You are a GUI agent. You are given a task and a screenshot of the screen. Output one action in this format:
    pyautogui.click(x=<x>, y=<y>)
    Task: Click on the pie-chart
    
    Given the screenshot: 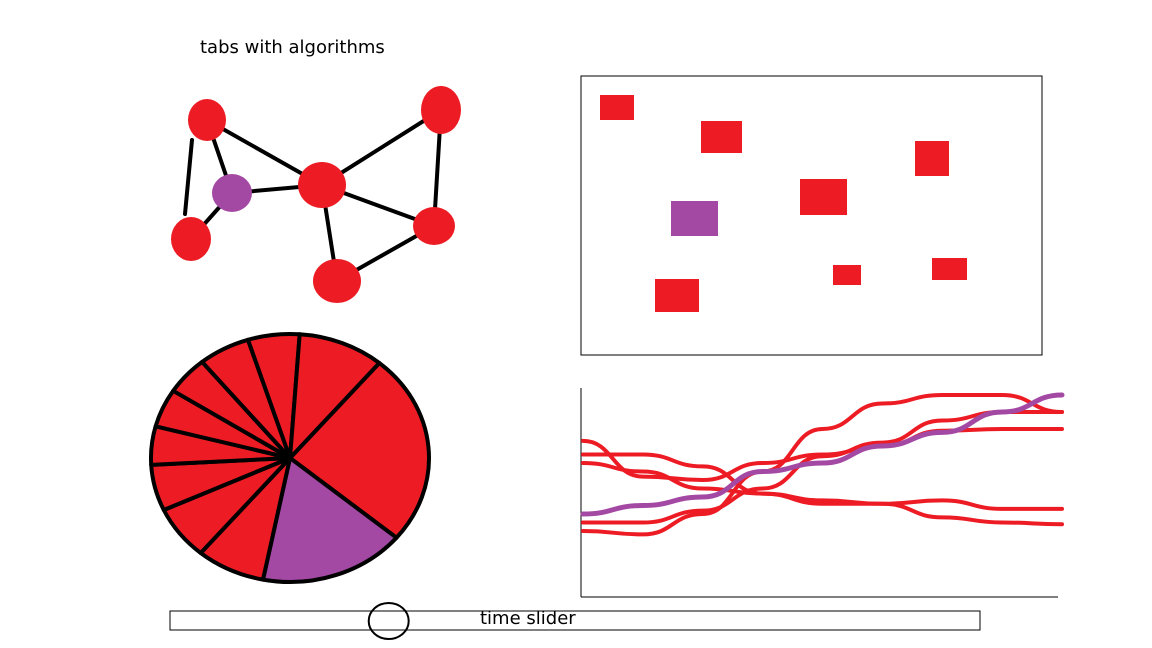 What is the action you would take?
    pyautogui.click(x=289, y=458)
    